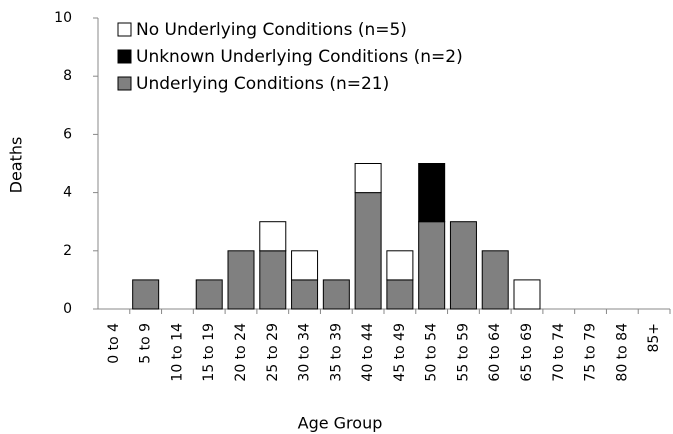 The width and height of the screenshot is (673, 434). What do you see at coordinates (273, 352) in the screenshot?
I see `x-tick-label: 25 to 29` at bounding box center [273, 352].